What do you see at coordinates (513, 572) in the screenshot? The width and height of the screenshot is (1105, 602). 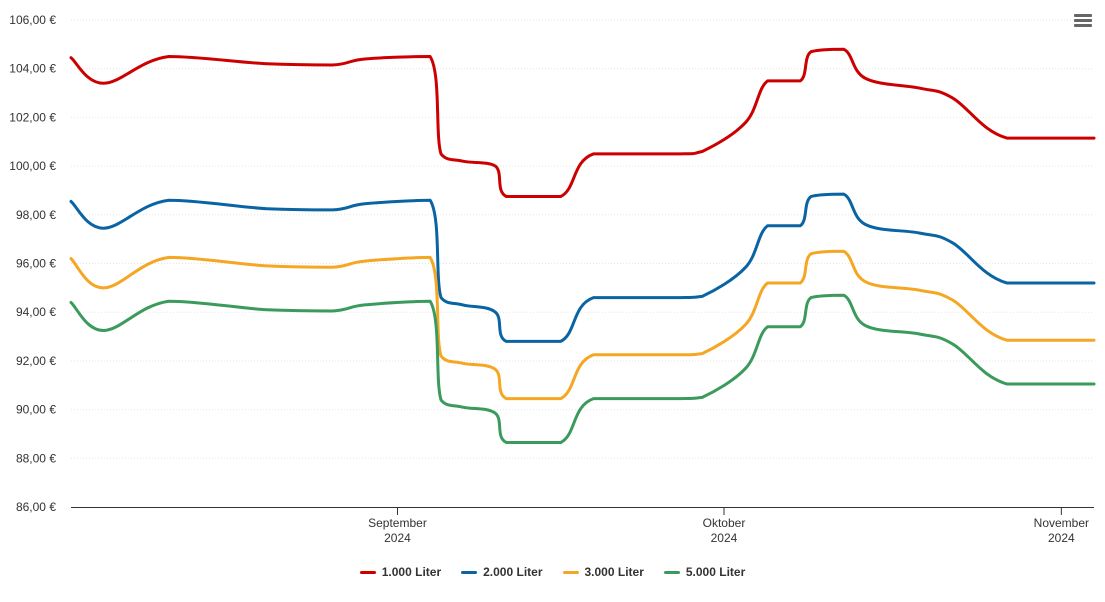 I see `legend-label: 2.000 Liter` at bounding box center [513, 572].